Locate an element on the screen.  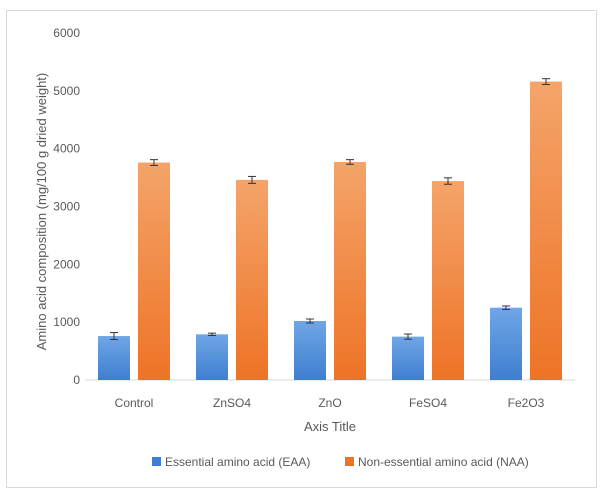
x-tick-label: FeSO4 is located at coordinates (428, 403).